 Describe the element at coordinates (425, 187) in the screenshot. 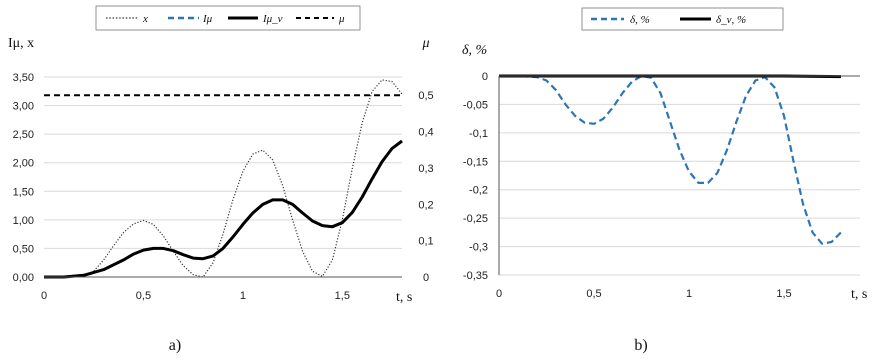

I see `y2-ticks-a: 0 0,1 0,2 0,3 0,4 0,5` at that location.